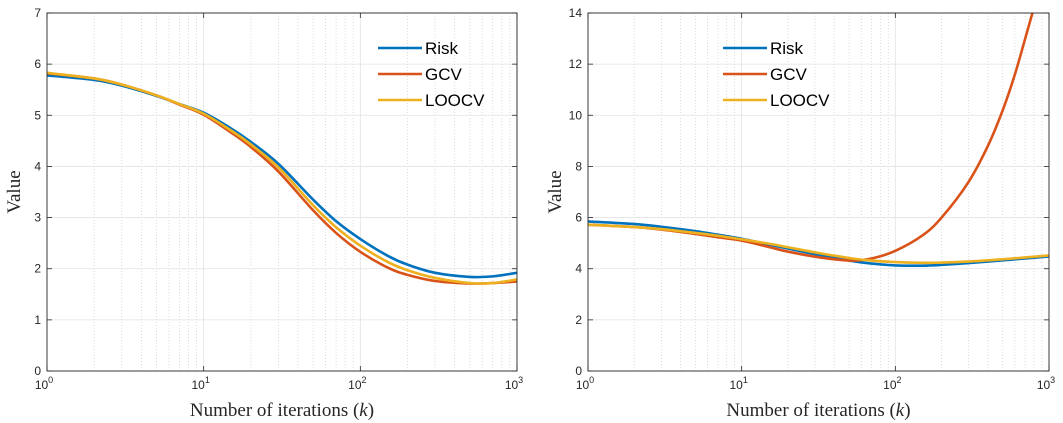  I want to click on y-tick-label: 1, so click(37, 320).